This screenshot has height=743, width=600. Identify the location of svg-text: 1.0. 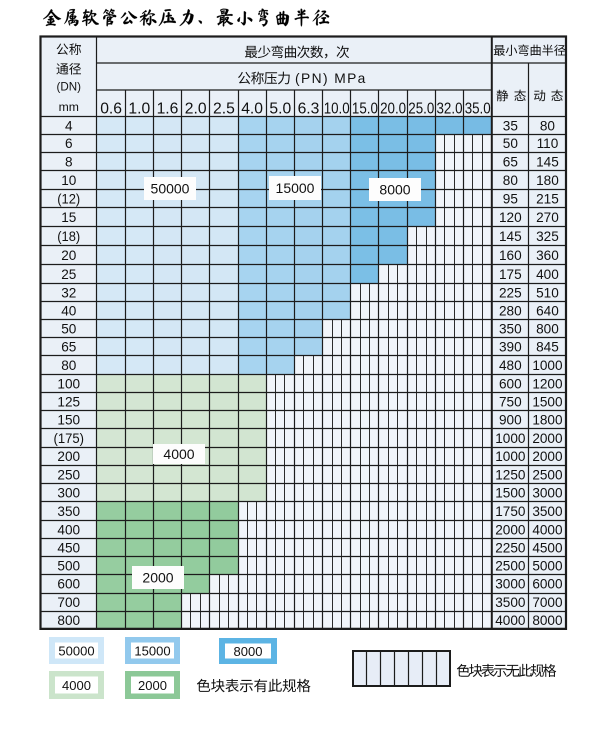
(139, 109).